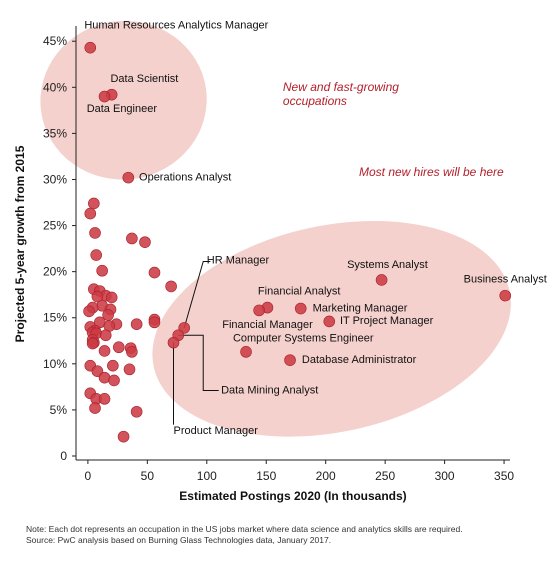 The image size is (555, 564). Describe the element at coordinates (246, 352) in the screenshot. I see `scatter-point-computer-systems-engineer` at that location.